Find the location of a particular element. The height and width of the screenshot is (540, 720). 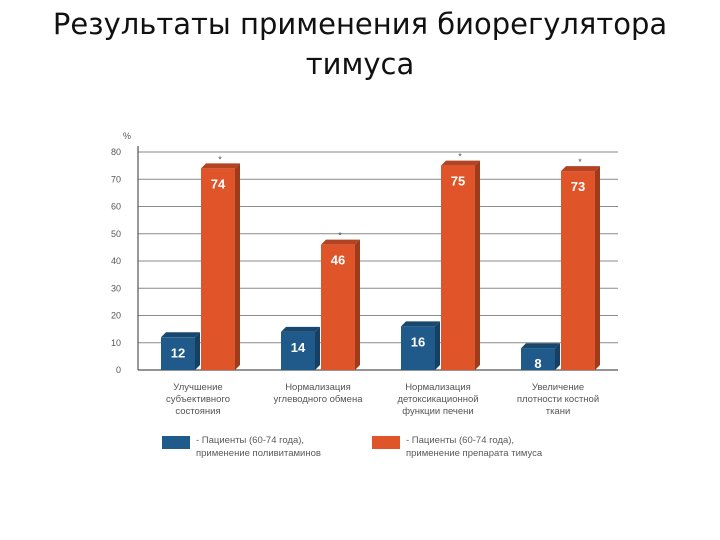

y-tick-label: 80 is located at coordinates (116, 152).